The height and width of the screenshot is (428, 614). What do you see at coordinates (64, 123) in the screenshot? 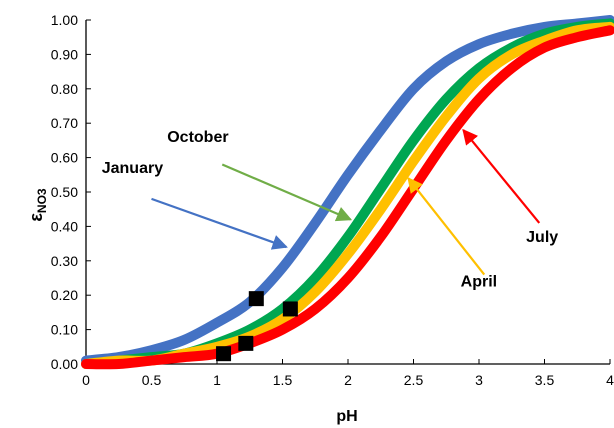
I see `y-tick-label: 0.70` at bounding box center [64, 123].